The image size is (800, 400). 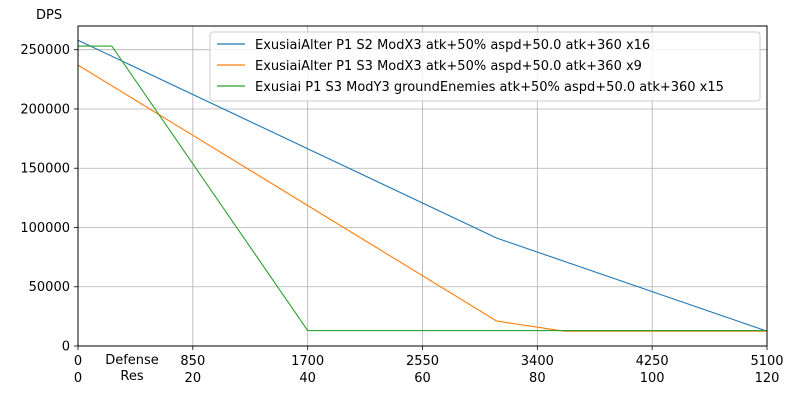 What do you see at coordinates (537, 378) in the screenshot?
I see `x-tick-label-secondary: 80` at bounding box center [537, 378].